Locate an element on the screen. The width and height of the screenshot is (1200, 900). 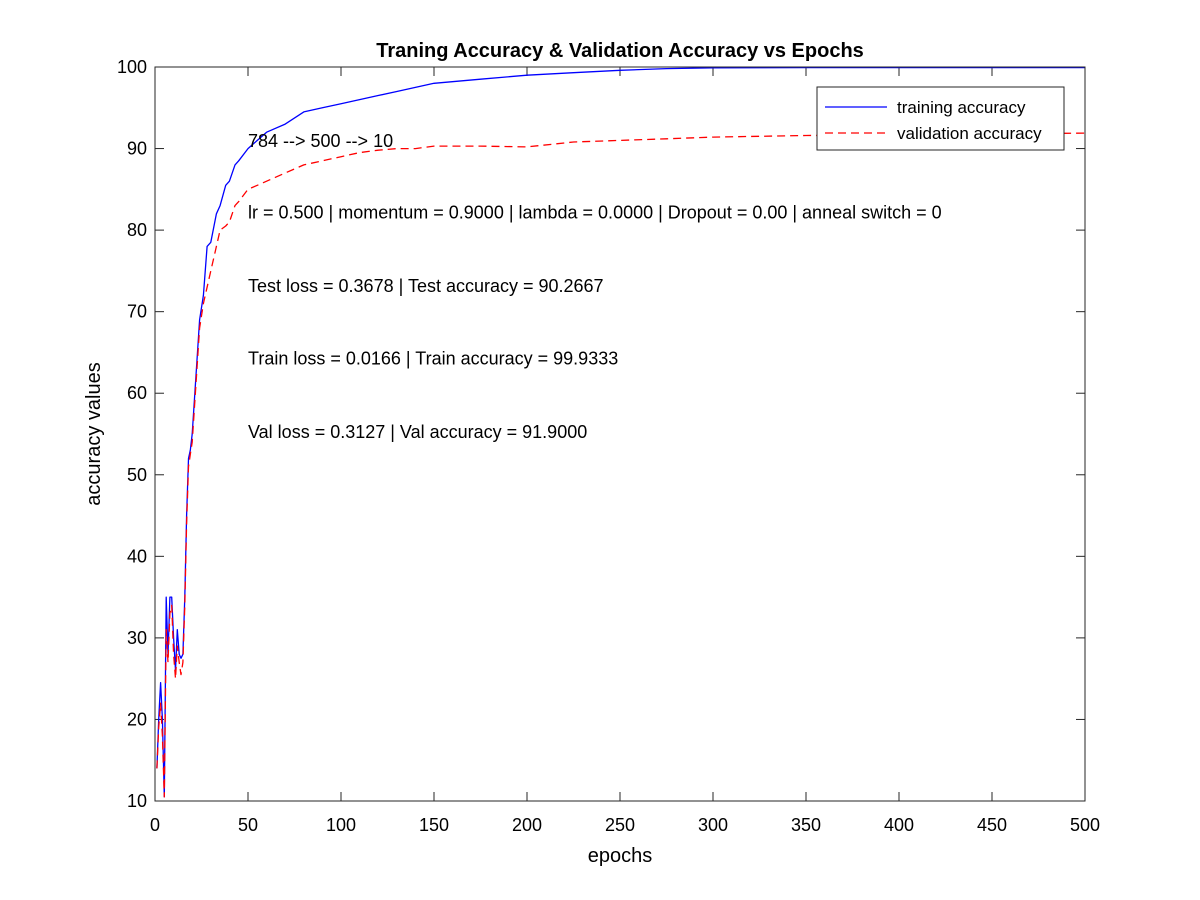
y-tick-label: 10 is located at coordinates (137, 801).